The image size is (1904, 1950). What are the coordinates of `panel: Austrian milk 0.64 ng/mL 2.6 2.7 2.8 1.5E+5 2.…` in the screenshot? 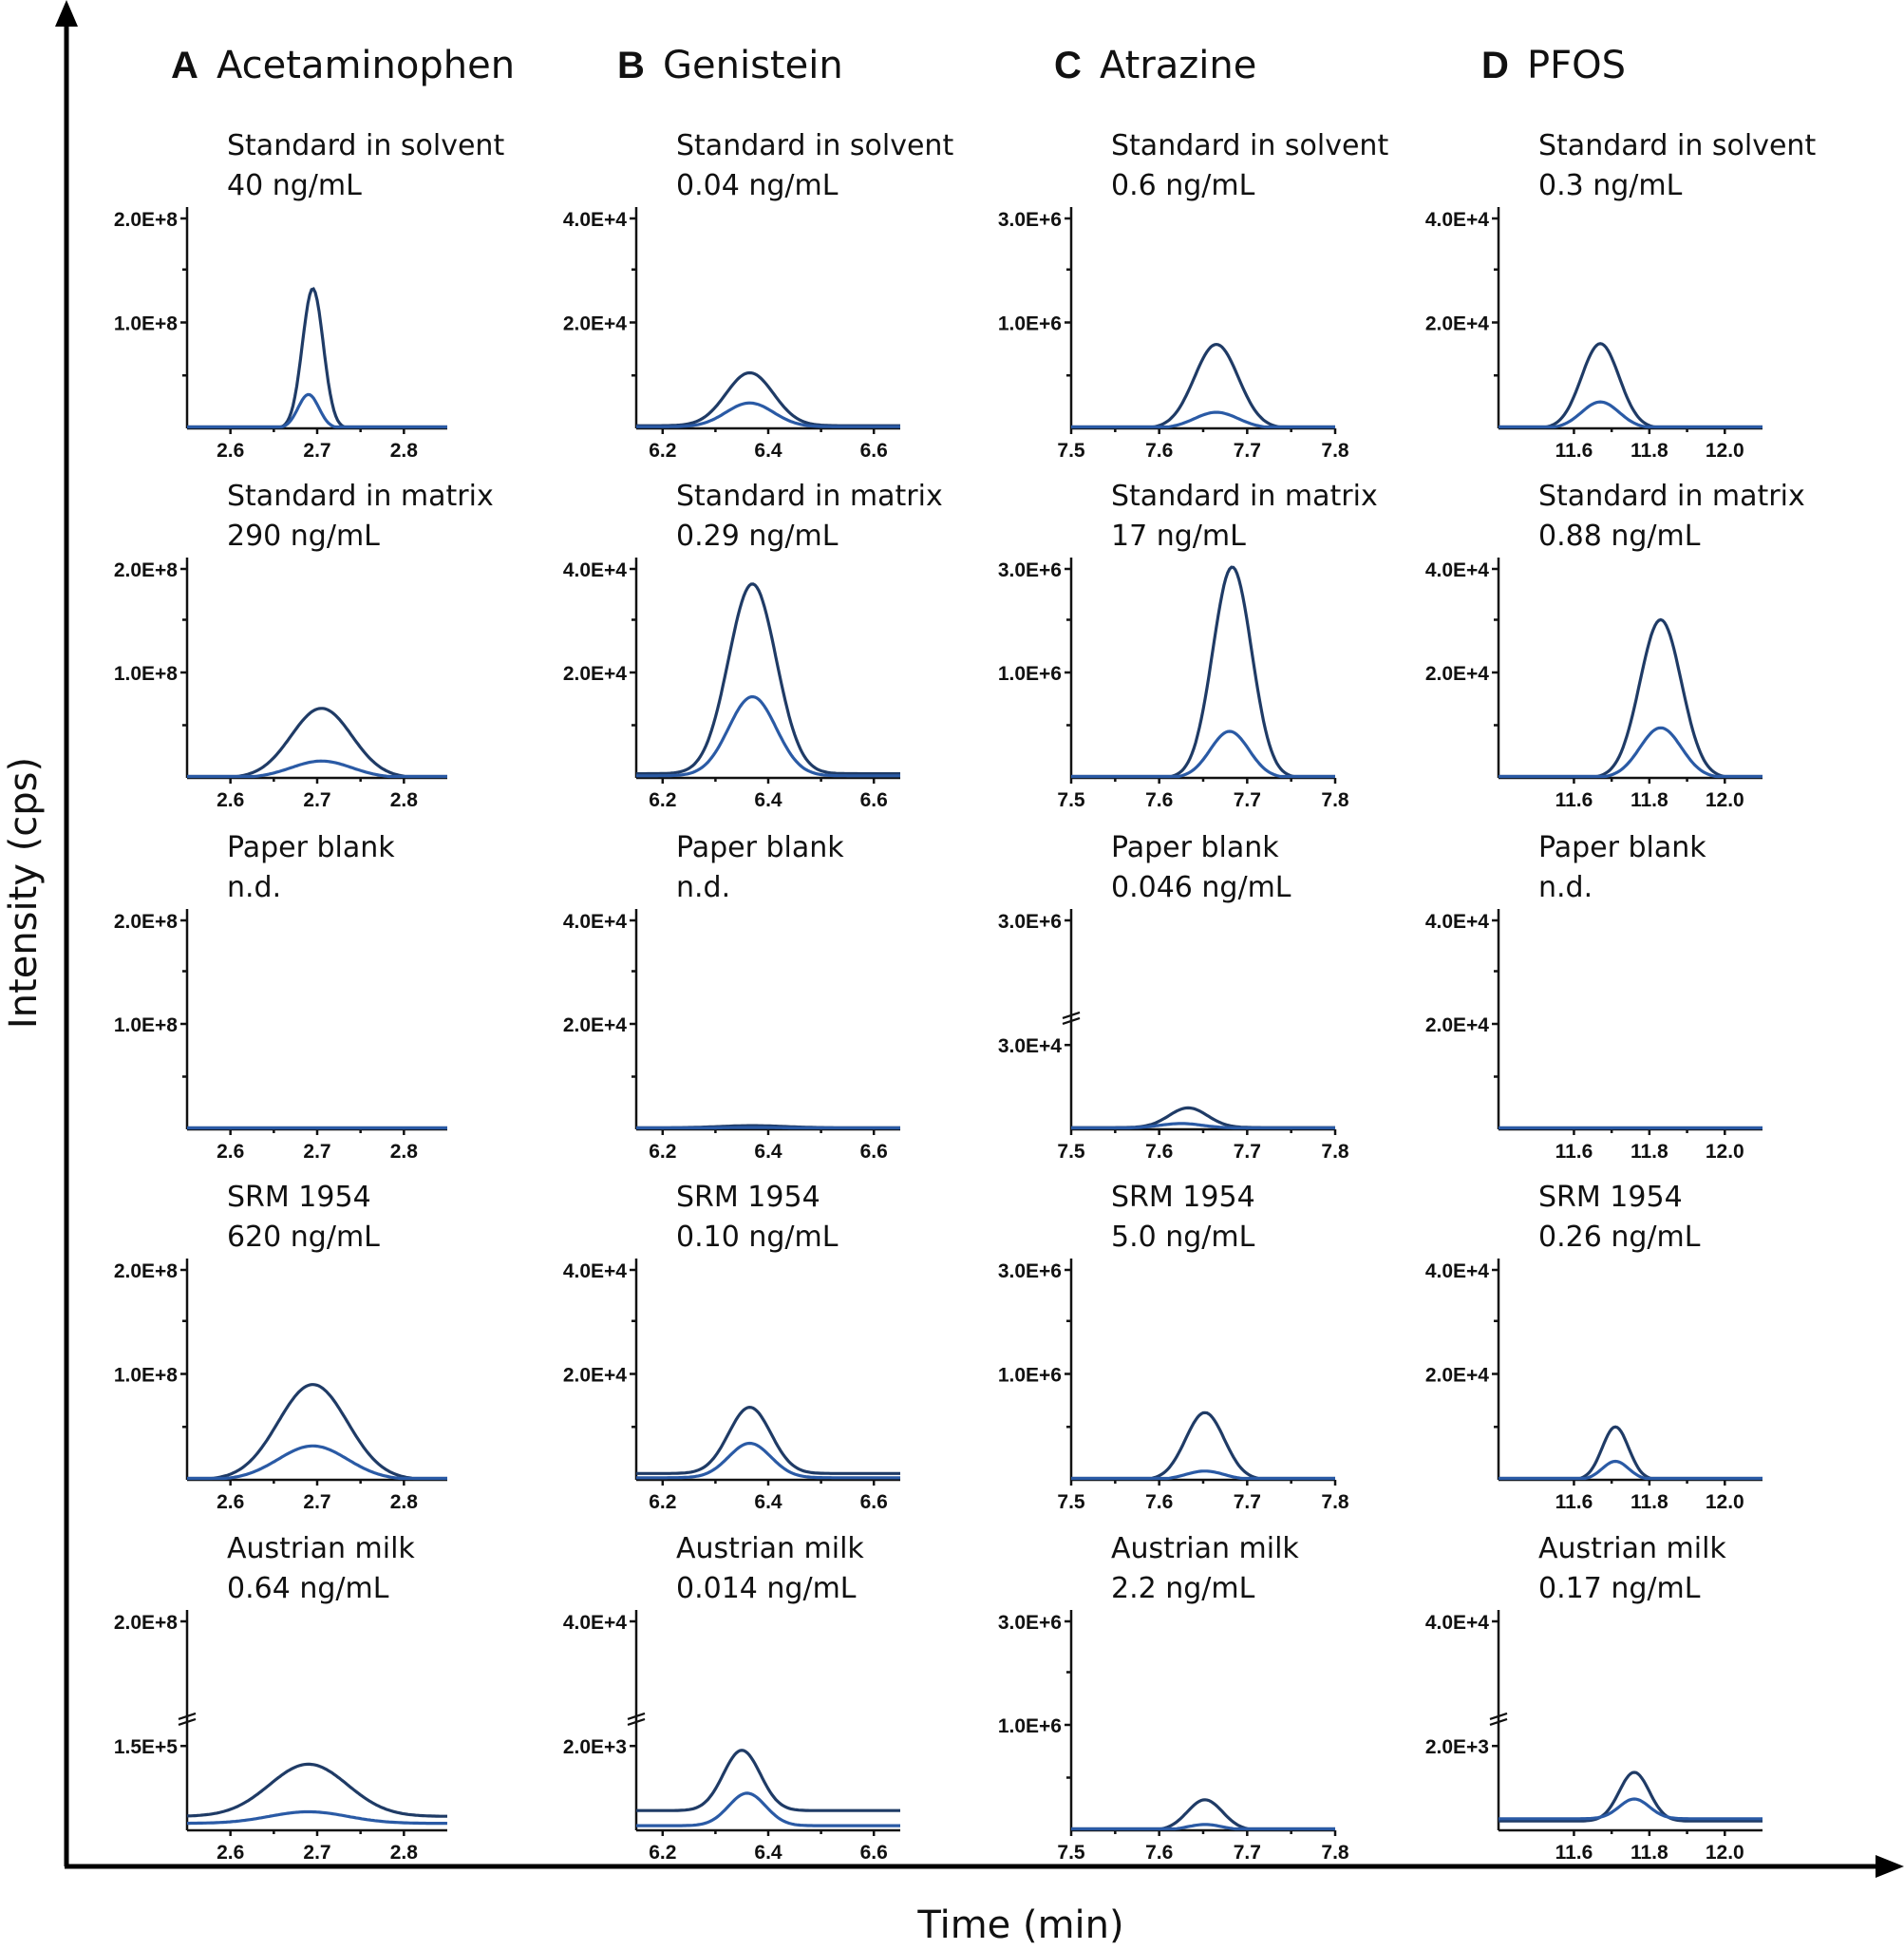 It's located at (281, 1698).